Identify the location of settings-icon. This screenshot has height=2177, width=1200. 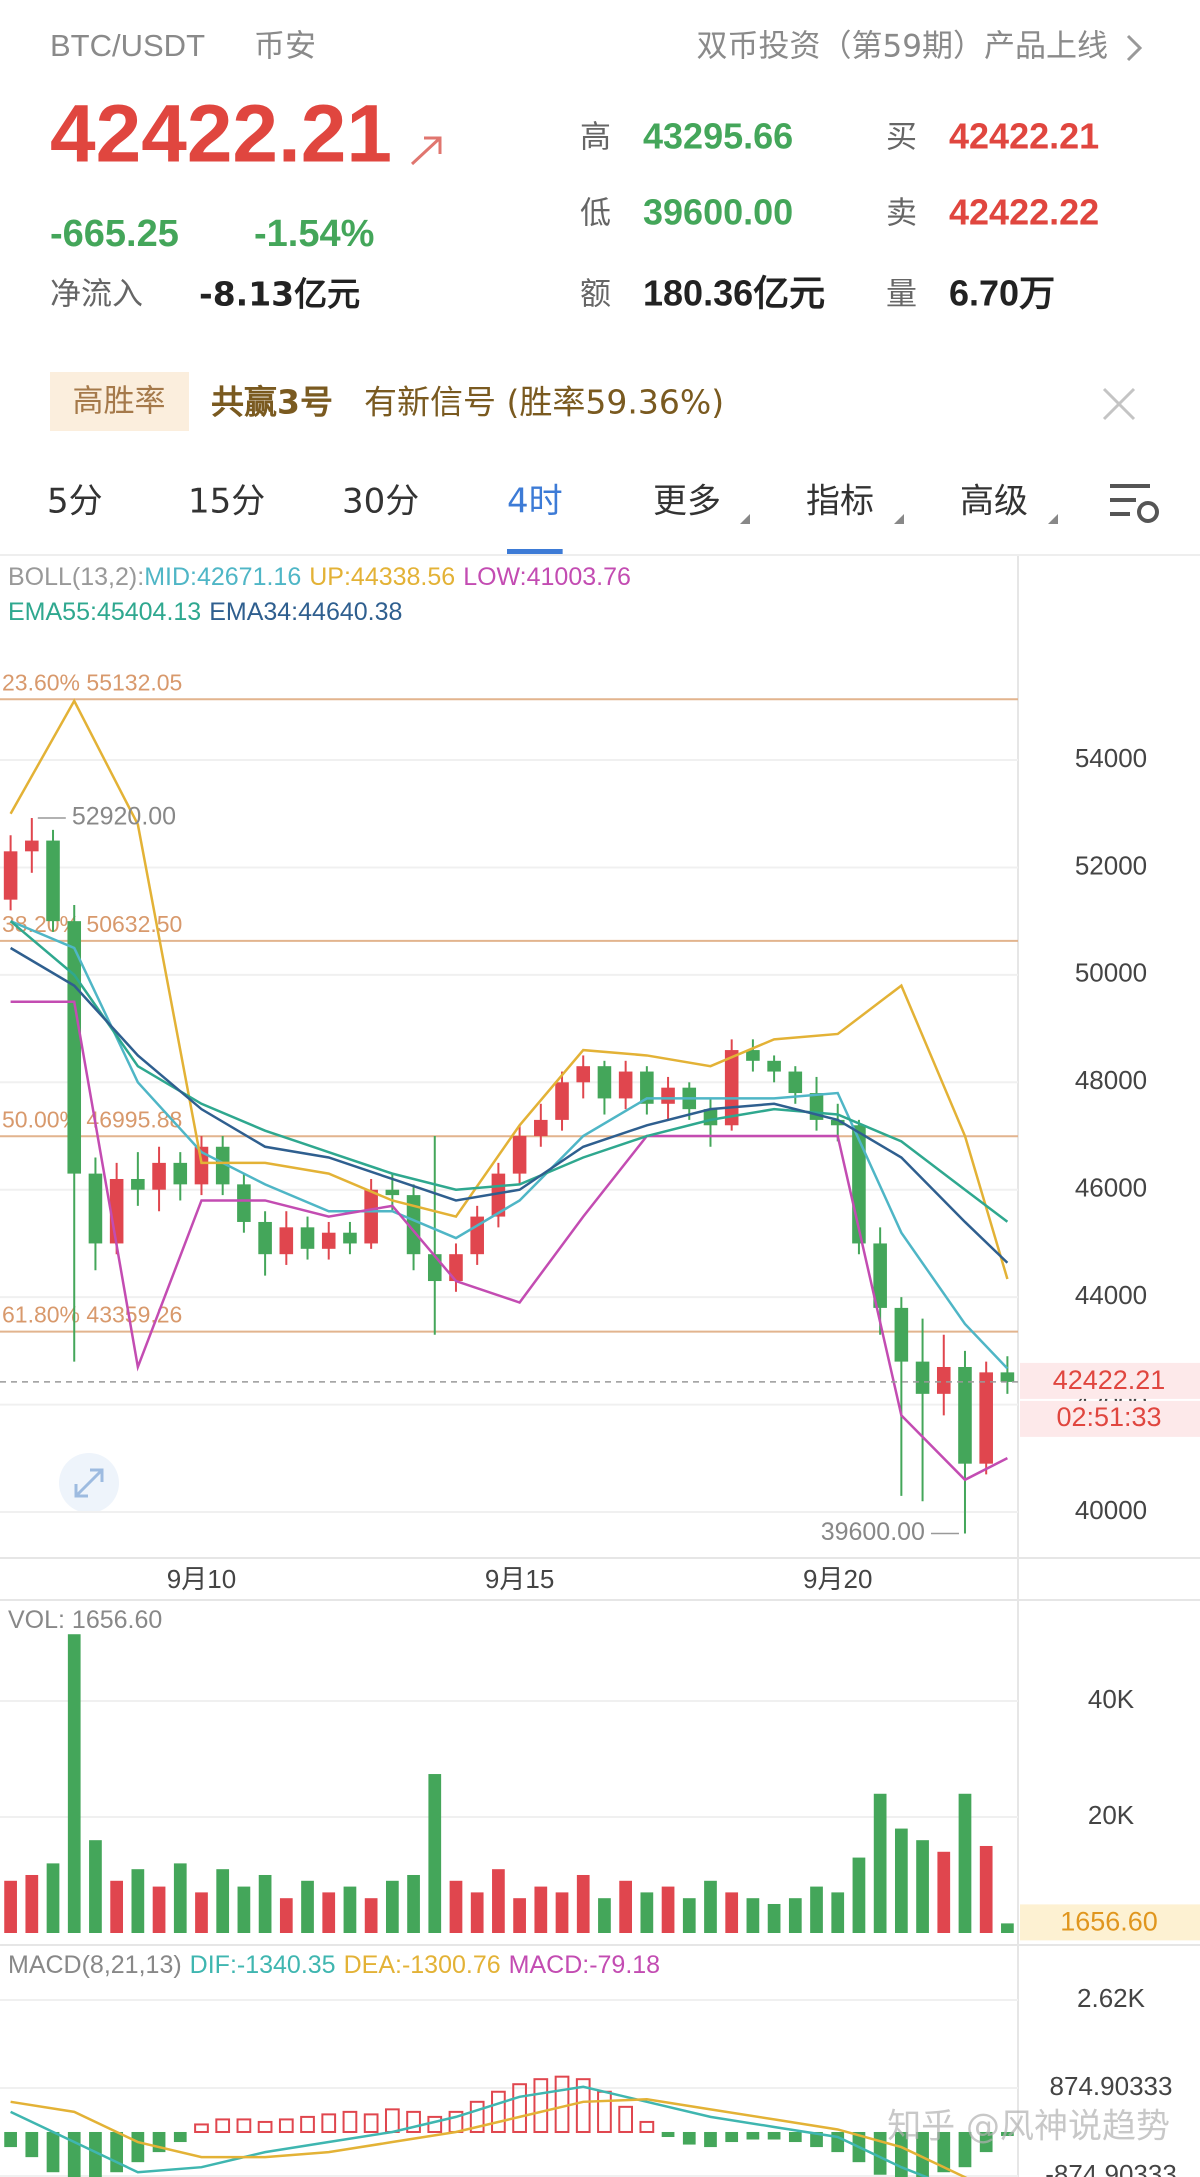
(1134, 503).